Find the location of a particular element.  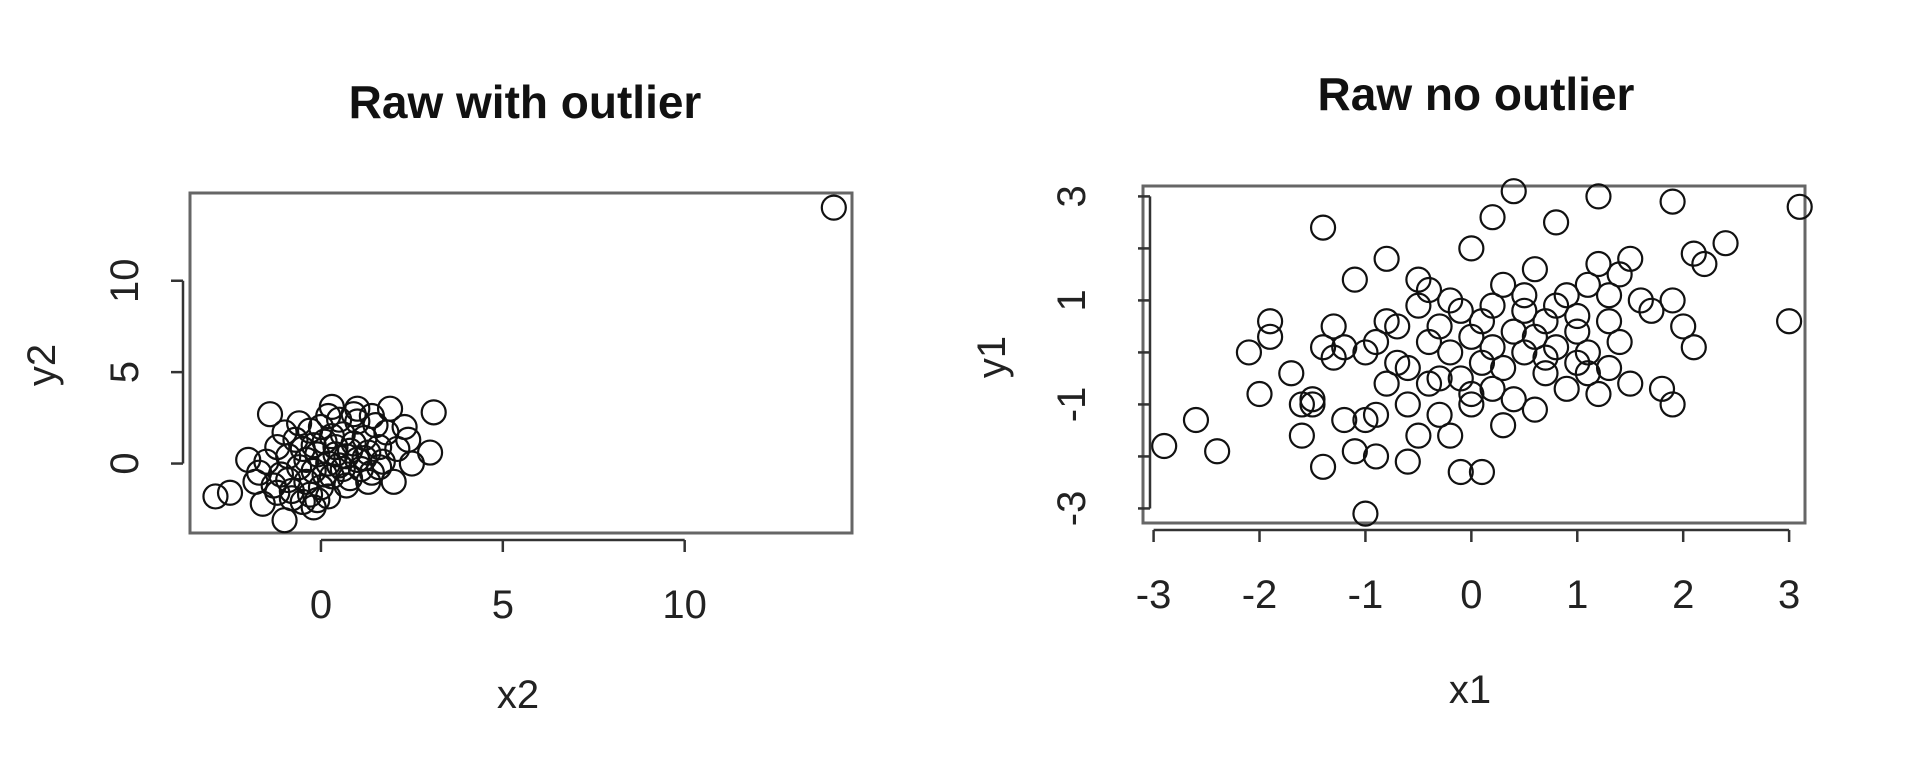

x-axis-label: x1 is located at coordinates (1470, 690).